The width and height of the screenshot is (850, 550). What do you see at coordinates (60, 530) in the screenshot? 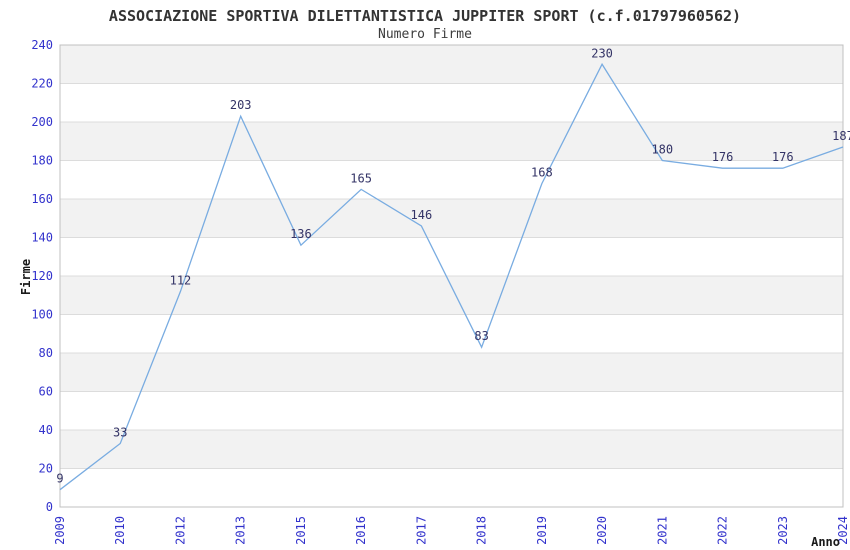
I see `x-tick-label: 2009` at bounding box center [60, 530].